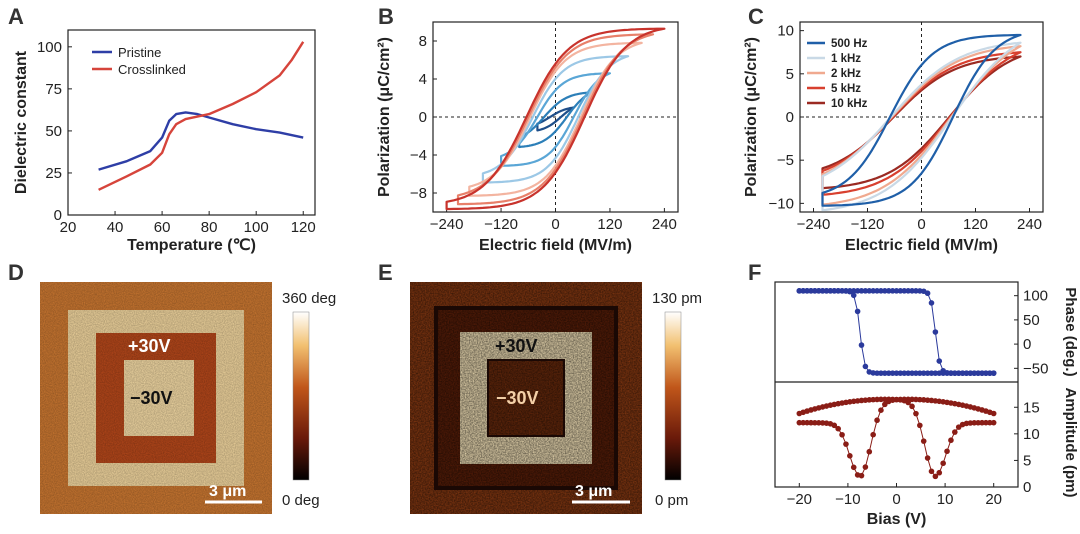 Image resolution: width=1080 pixels, height=534 pixels. What do you see at coordinates (115, 227) in the screenshot?
I see `x-tick-label-a: 40` at bounding box center [115, 227].